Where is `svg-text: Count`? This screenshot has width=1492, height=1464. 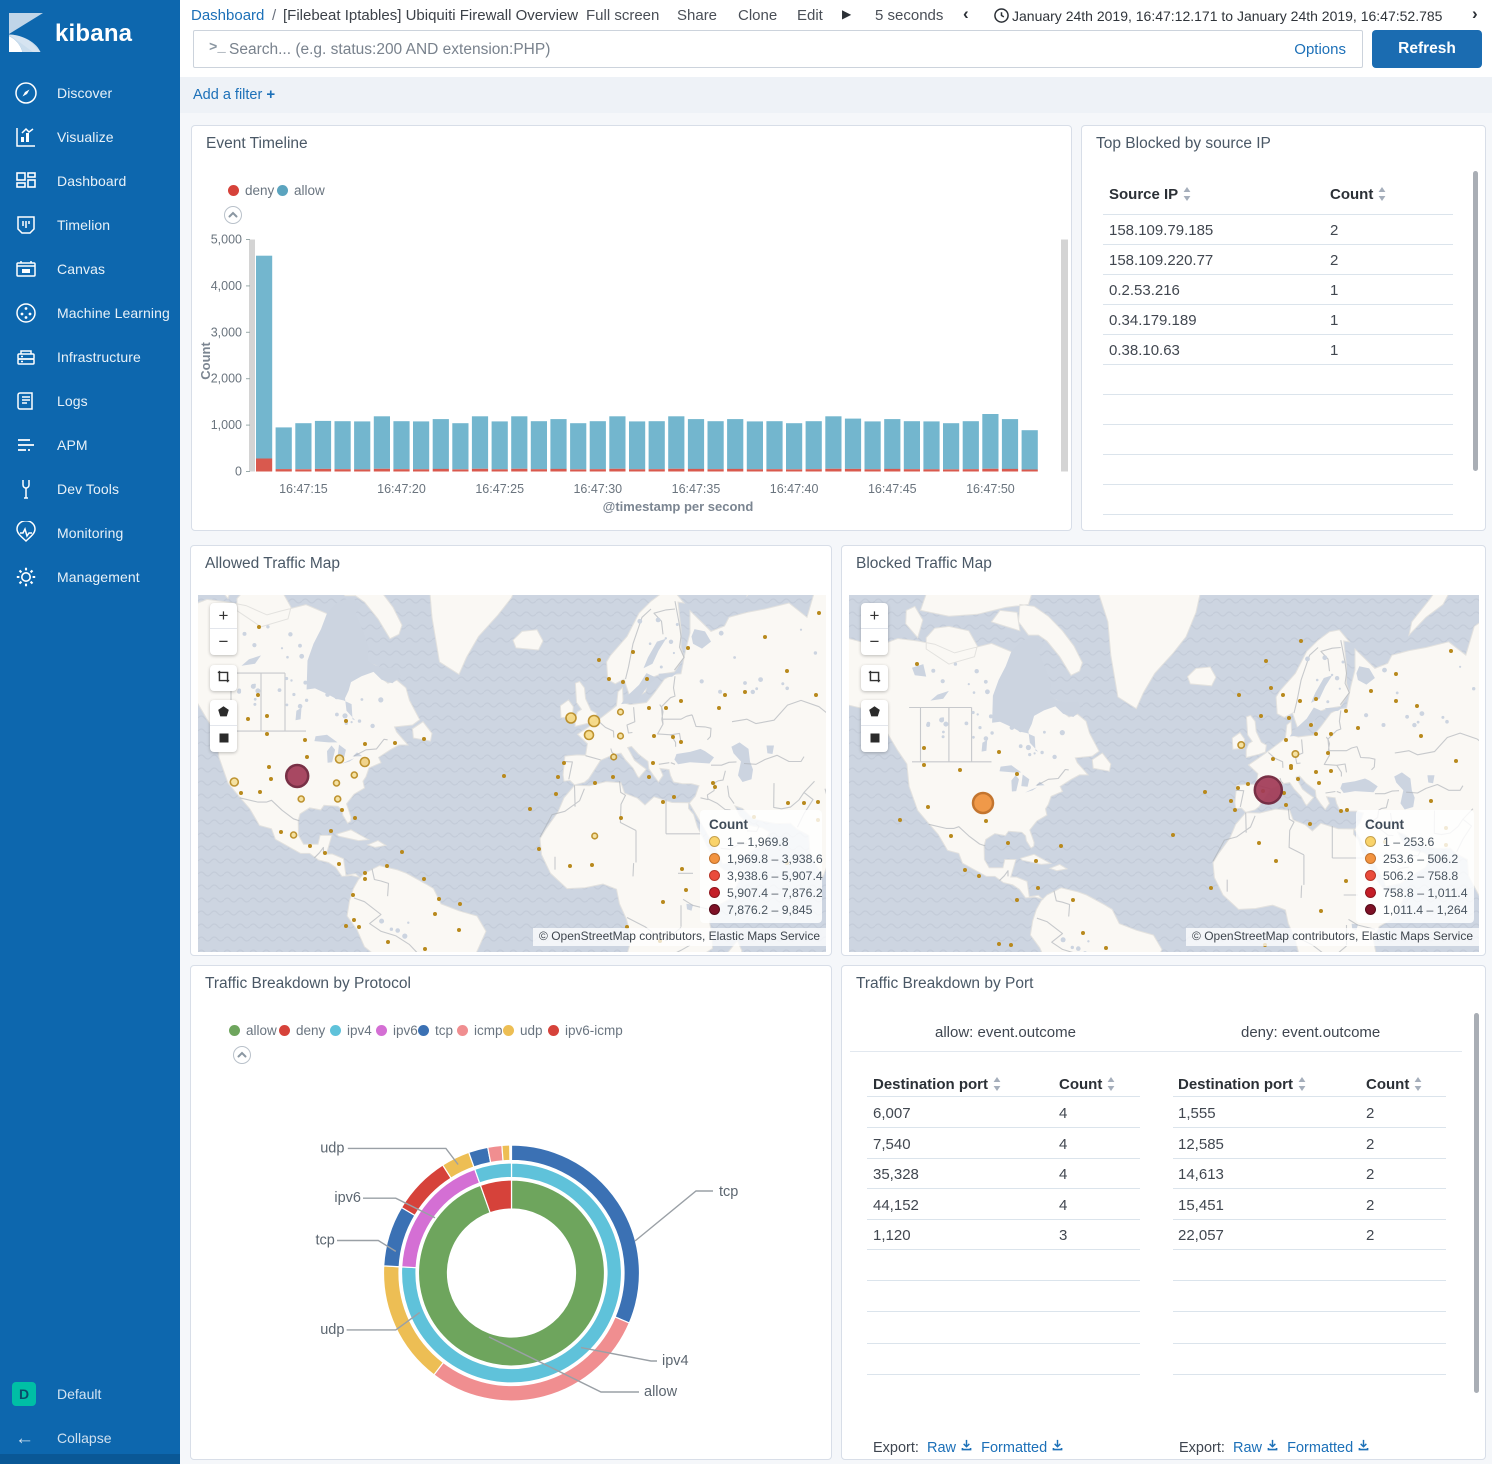 svg-text: Count is located at coordinates (205, 361).